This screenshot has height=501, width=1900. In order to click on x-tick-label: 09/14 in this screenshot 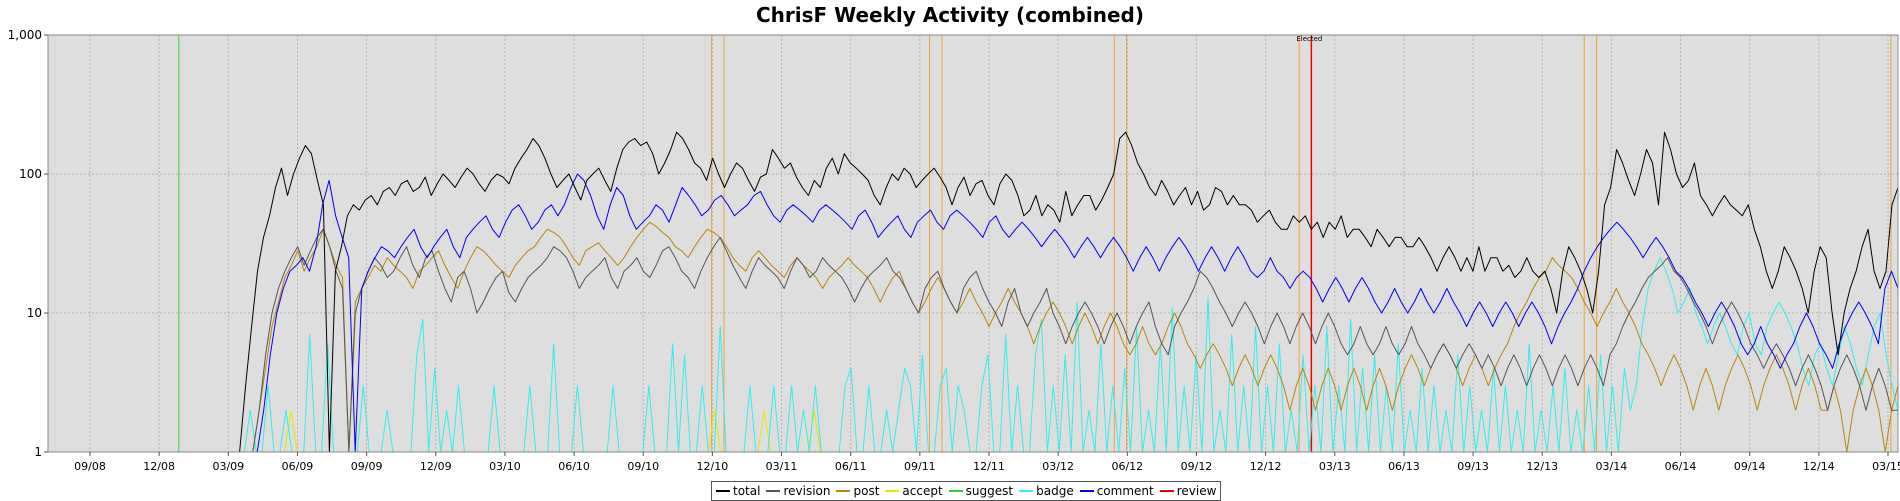, I will do `click(1750, 466)`.